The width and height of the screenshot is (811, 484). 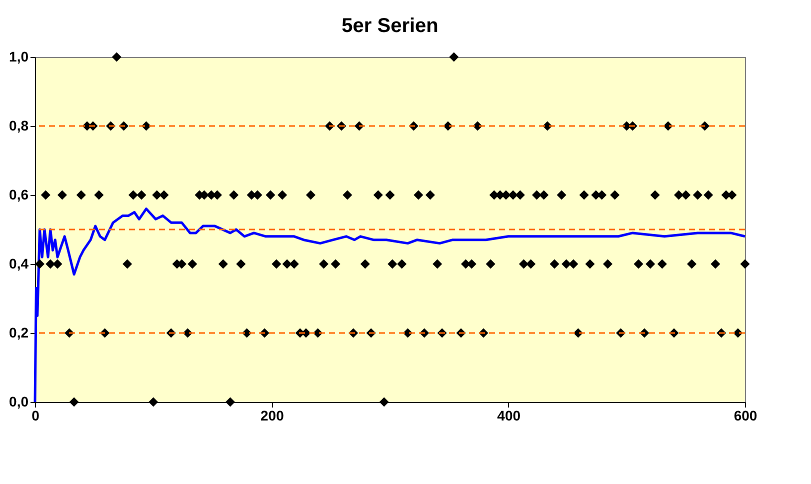 I want to click on x-tick-label: 0, so click(x=36, y=416).